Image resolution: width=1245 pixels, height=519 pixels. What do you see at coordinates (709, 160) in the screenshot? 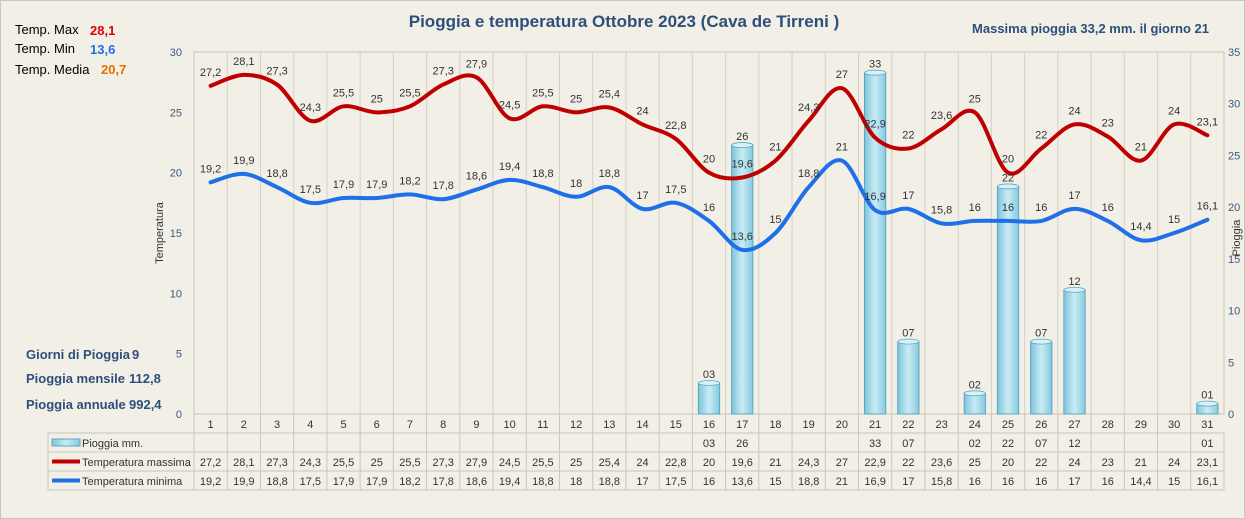
I see `tmax-data-label: 20` at bounding box center [709, 160].